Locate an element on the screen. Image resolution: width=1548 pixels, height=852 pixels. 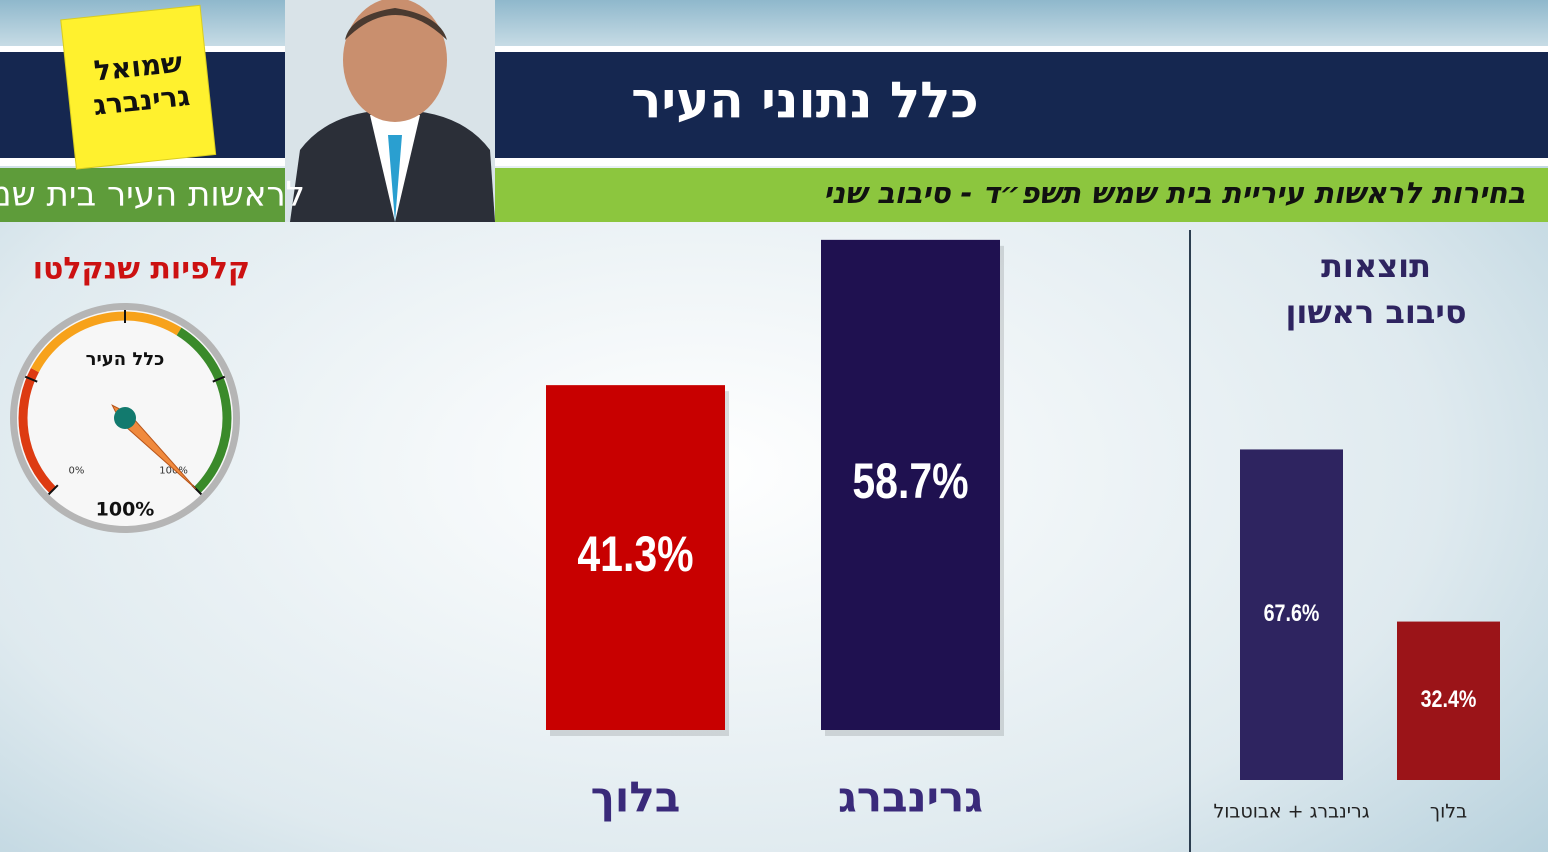
slogan-band is located at coordinates (155, 195).